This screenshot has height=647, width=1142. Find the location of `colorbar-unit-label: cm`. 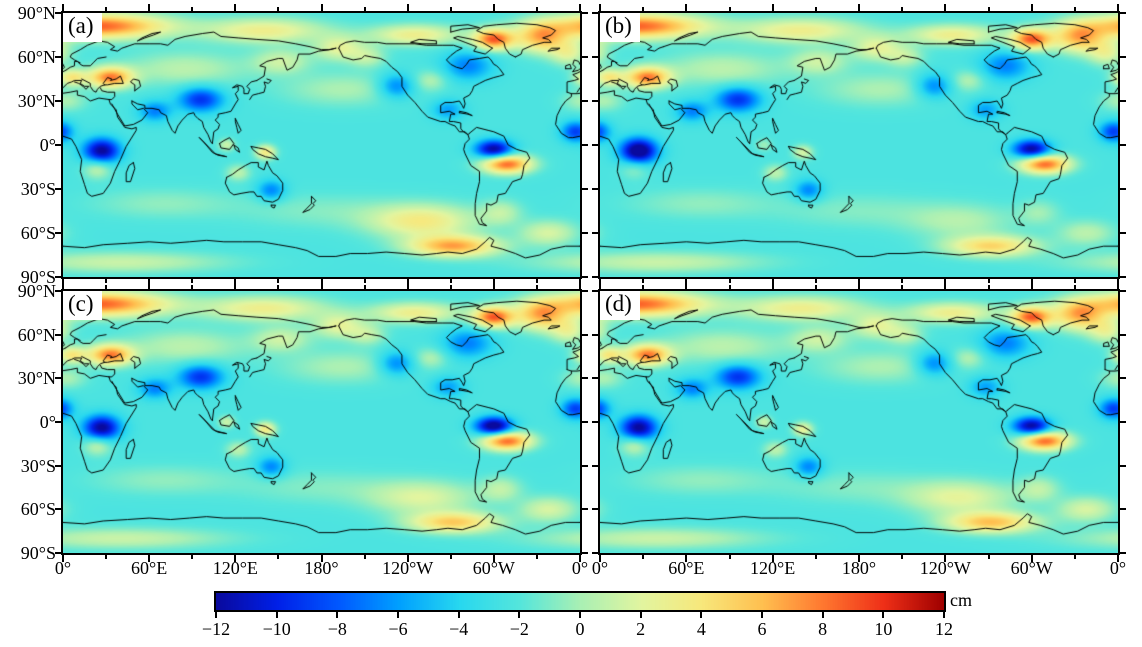

colorbar-unit-label: cm is located at coordinates (961, 600).